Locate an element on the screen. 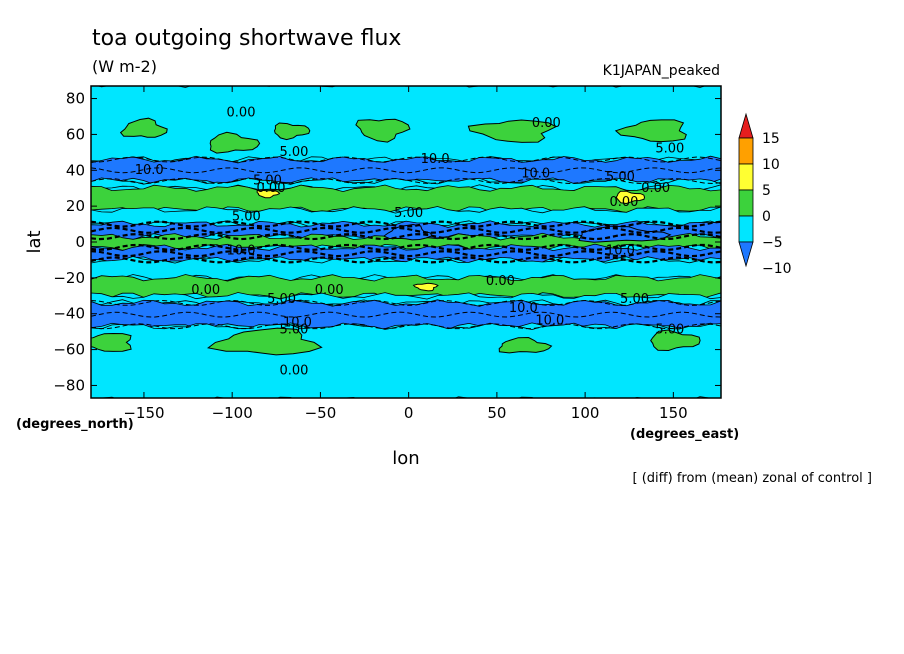 The height and width of the screenshot is (654, 904). y-tick-label: −80 is located at coordinates (69, 385).